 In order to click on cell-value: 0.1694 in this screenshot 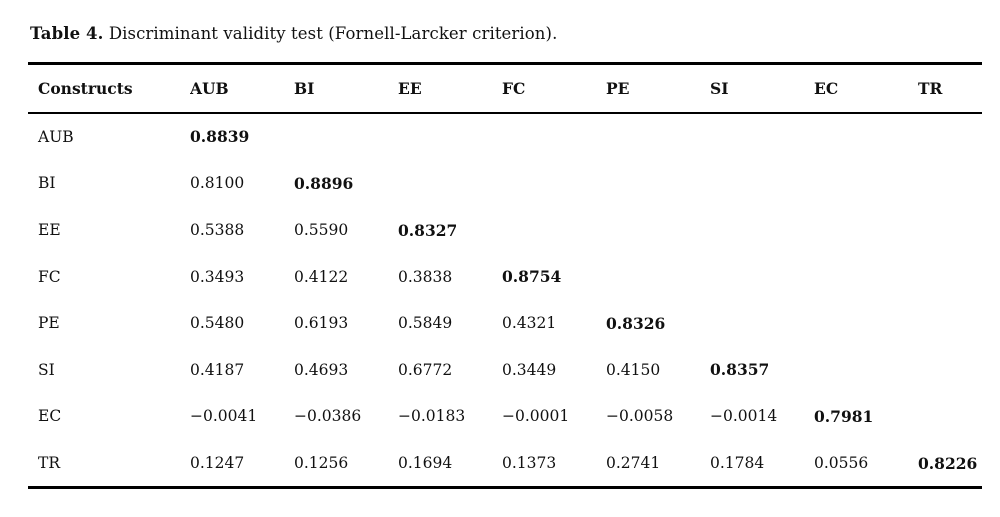, I will do `click(425, 463)`.